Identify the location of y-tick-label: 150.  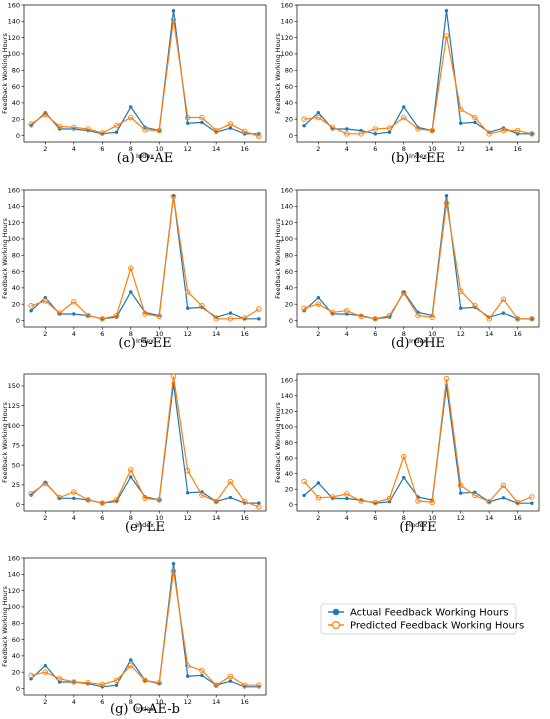
(14, 386).